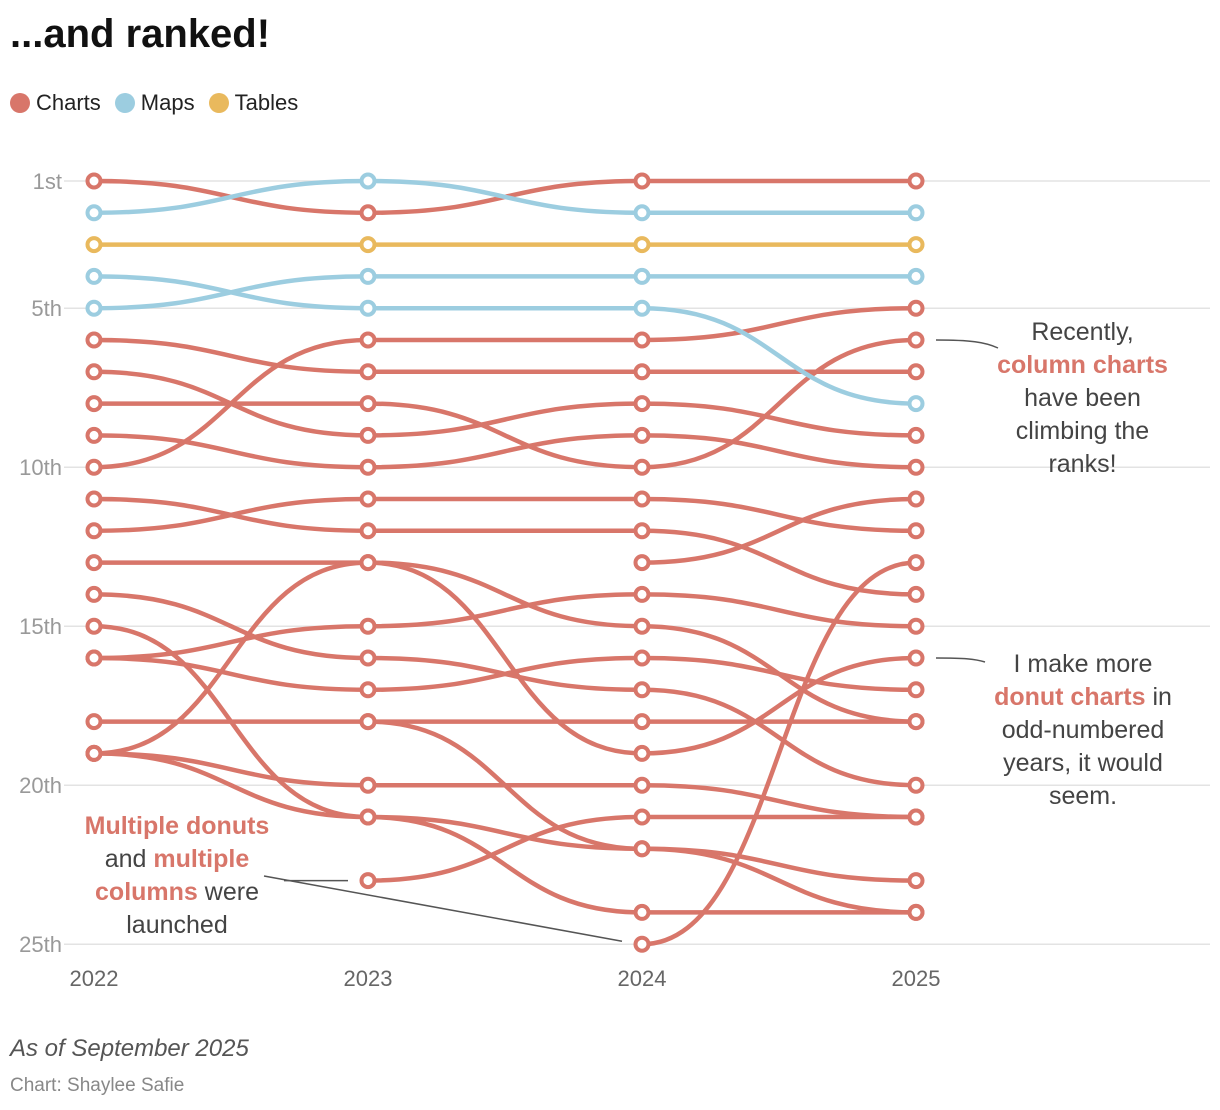 The height and width of the screenshot is (1110, 1220). I want to click on point-s6-2025, so click(916, 372).